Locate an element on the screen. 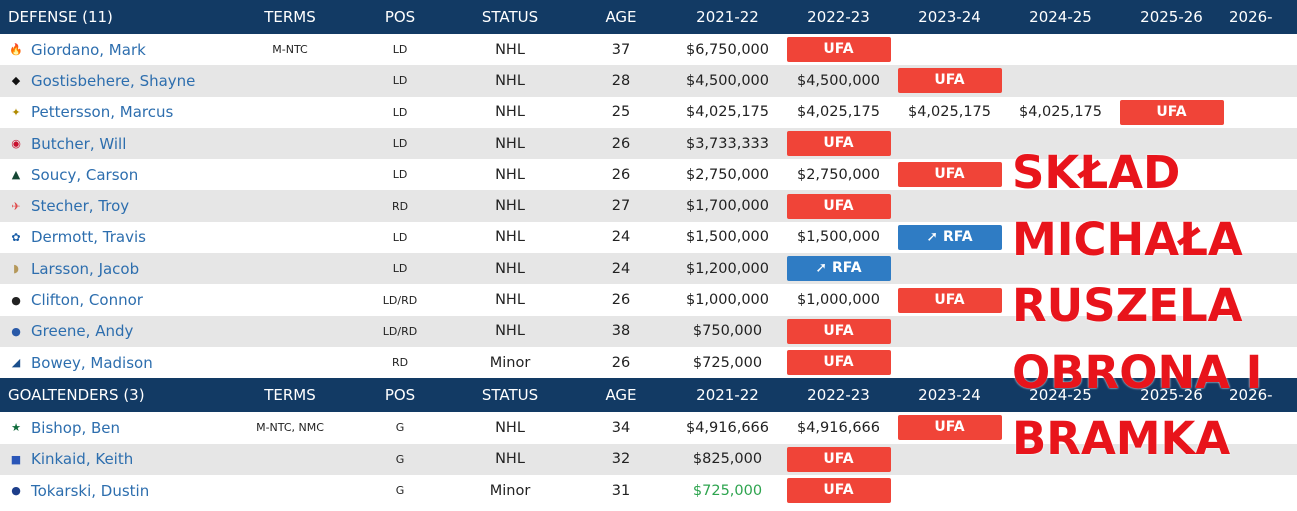  status-cell: NHL is located at coordinates (510, 143).